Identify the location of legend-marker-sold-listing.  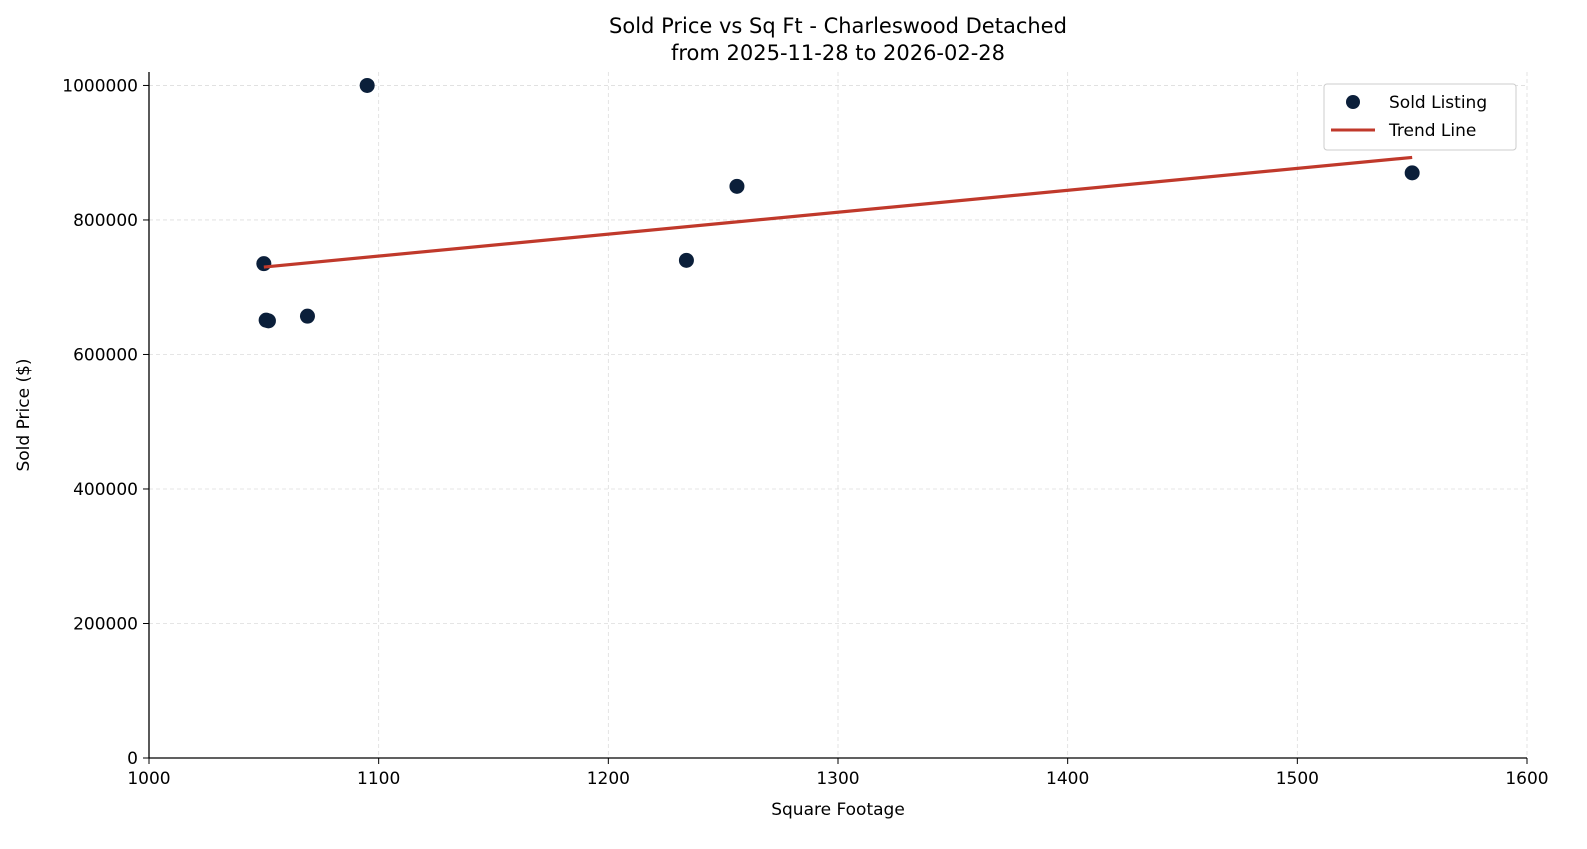
(1353, 102).